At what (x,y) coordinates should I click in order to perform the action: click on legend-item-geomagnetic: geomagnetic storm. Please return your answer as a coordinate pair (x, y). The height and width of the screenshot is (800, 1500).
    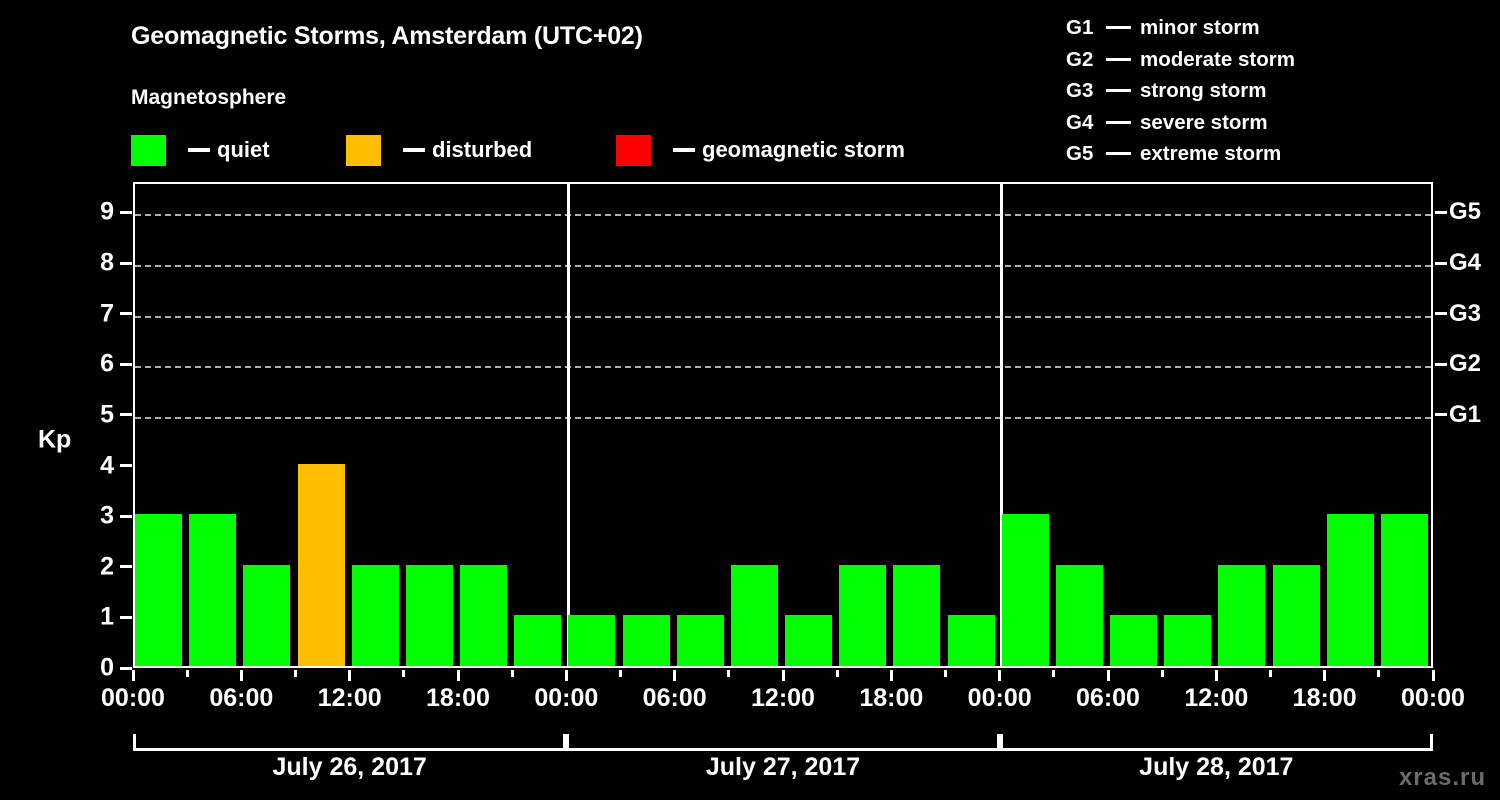
    Looking at the image, I should click on (760, 150).